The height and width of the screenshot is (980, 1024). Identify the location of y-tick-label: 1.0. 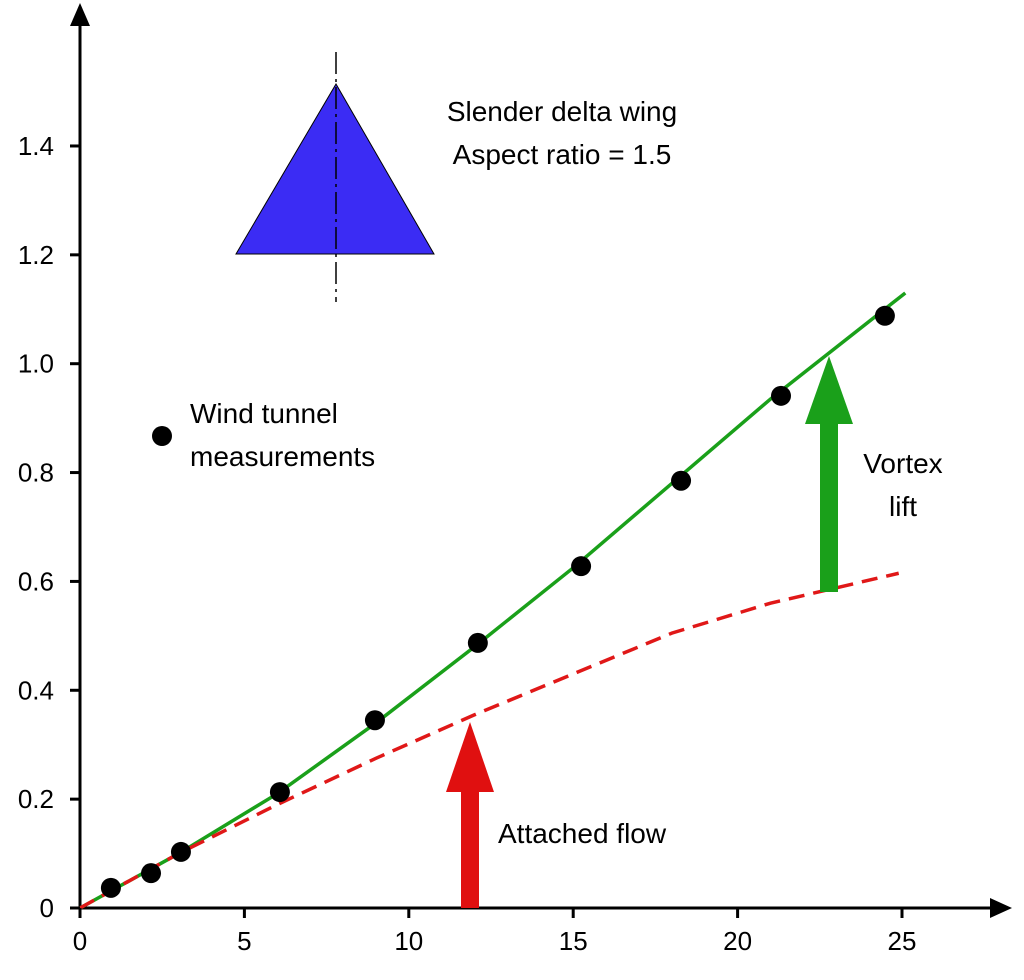
(36, 364).